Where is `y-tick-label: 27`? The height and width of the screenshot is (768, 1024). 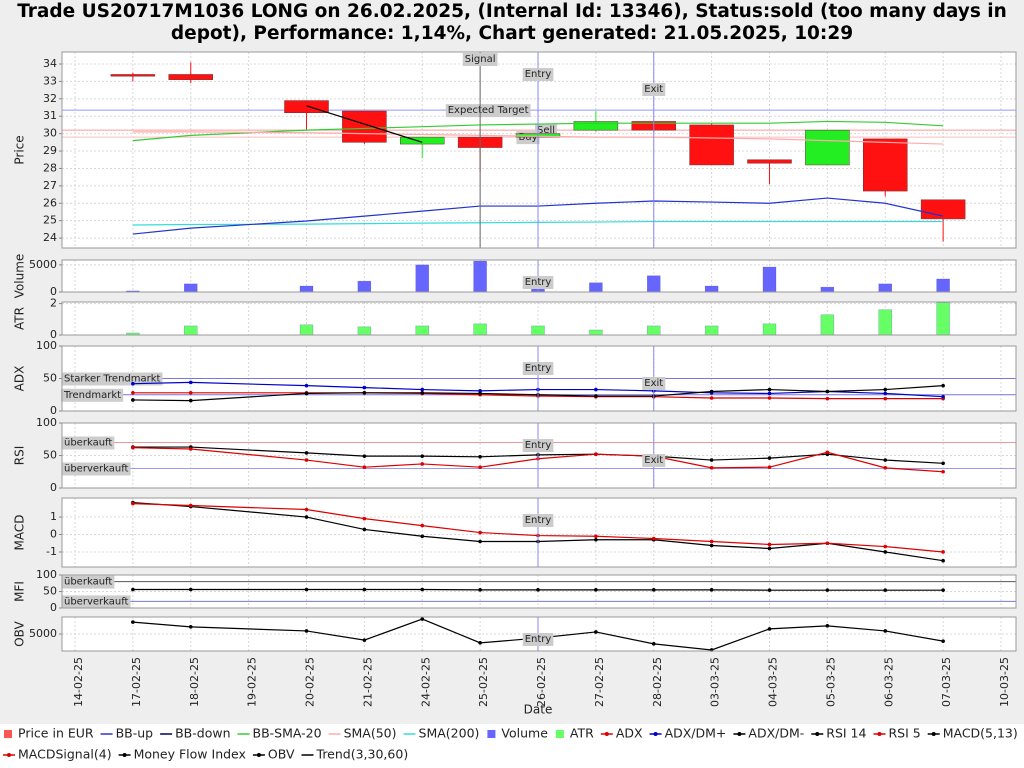
y-tick-label: 27 is located at coordinates (50, 185).